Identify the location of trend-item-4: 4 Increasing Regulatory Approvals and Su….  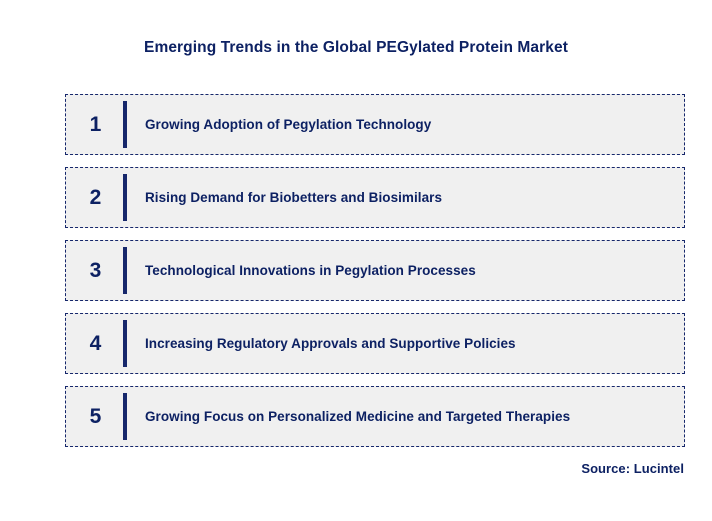
(375, 343).